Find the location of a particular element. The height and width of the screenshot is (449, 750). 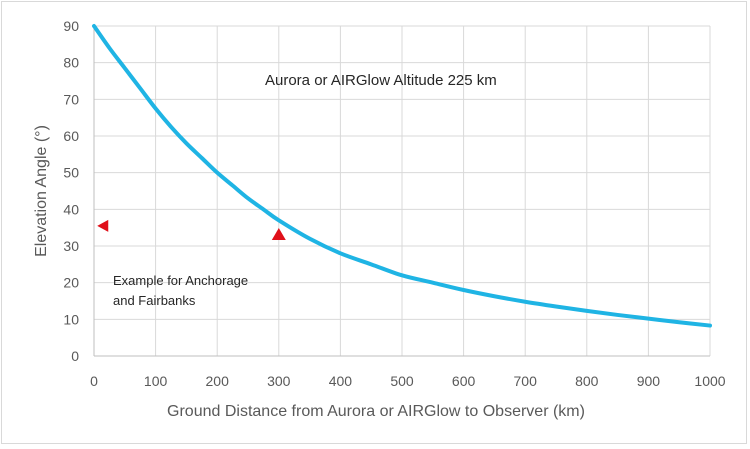

y-tick-label: 80 is located at coordinates (71, 63).